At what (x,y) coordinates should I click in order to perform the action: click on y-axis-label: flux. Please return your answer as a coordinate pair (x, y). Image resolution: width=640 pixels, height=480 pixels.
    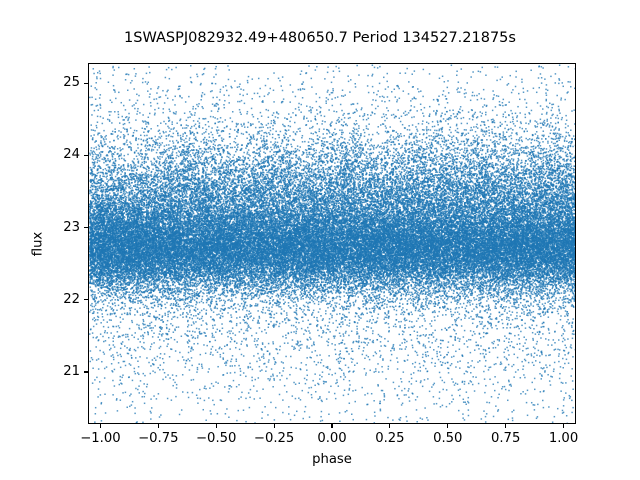
    Looking at the image, I should click on (38, 243).